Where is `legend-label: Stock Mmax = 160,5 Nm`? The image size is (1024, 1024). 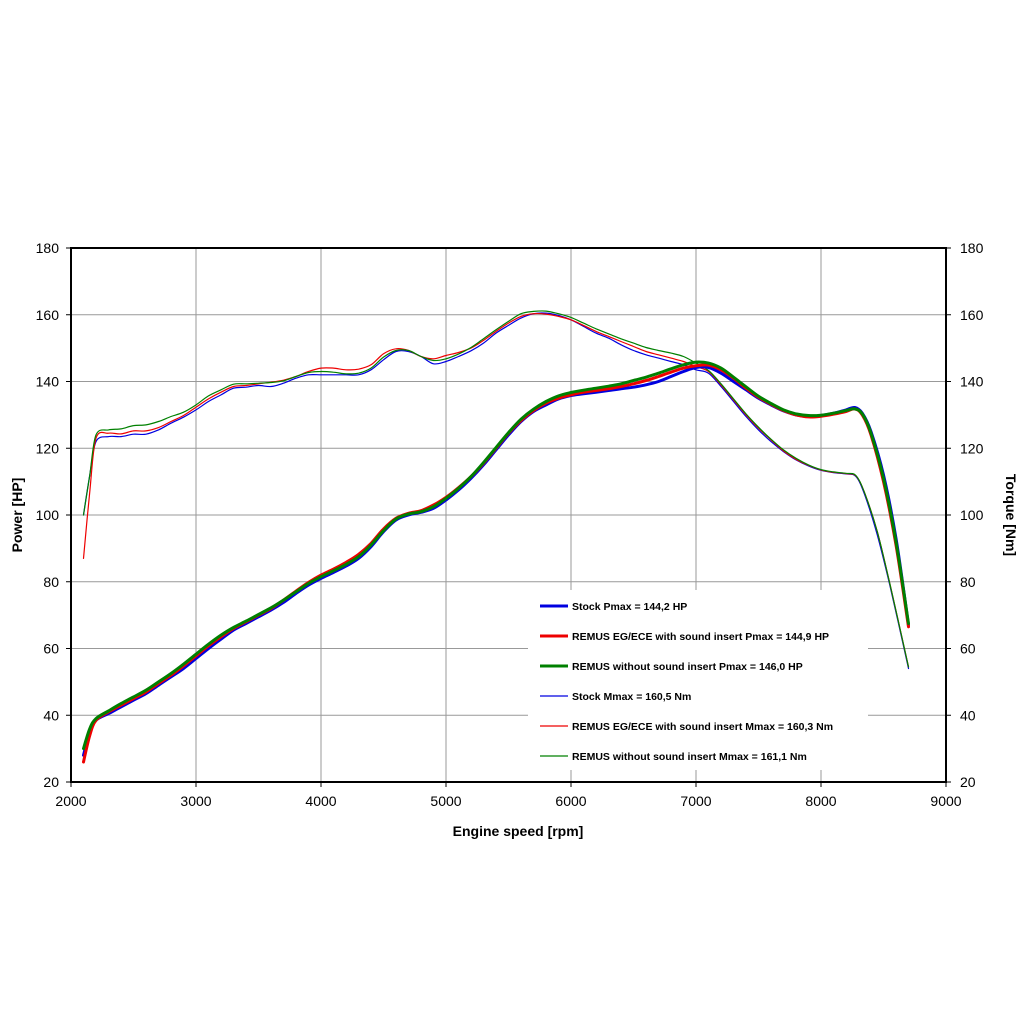 legend-label: Stock Mmax = 160,5 Nm is located at coordinates (631, 697).